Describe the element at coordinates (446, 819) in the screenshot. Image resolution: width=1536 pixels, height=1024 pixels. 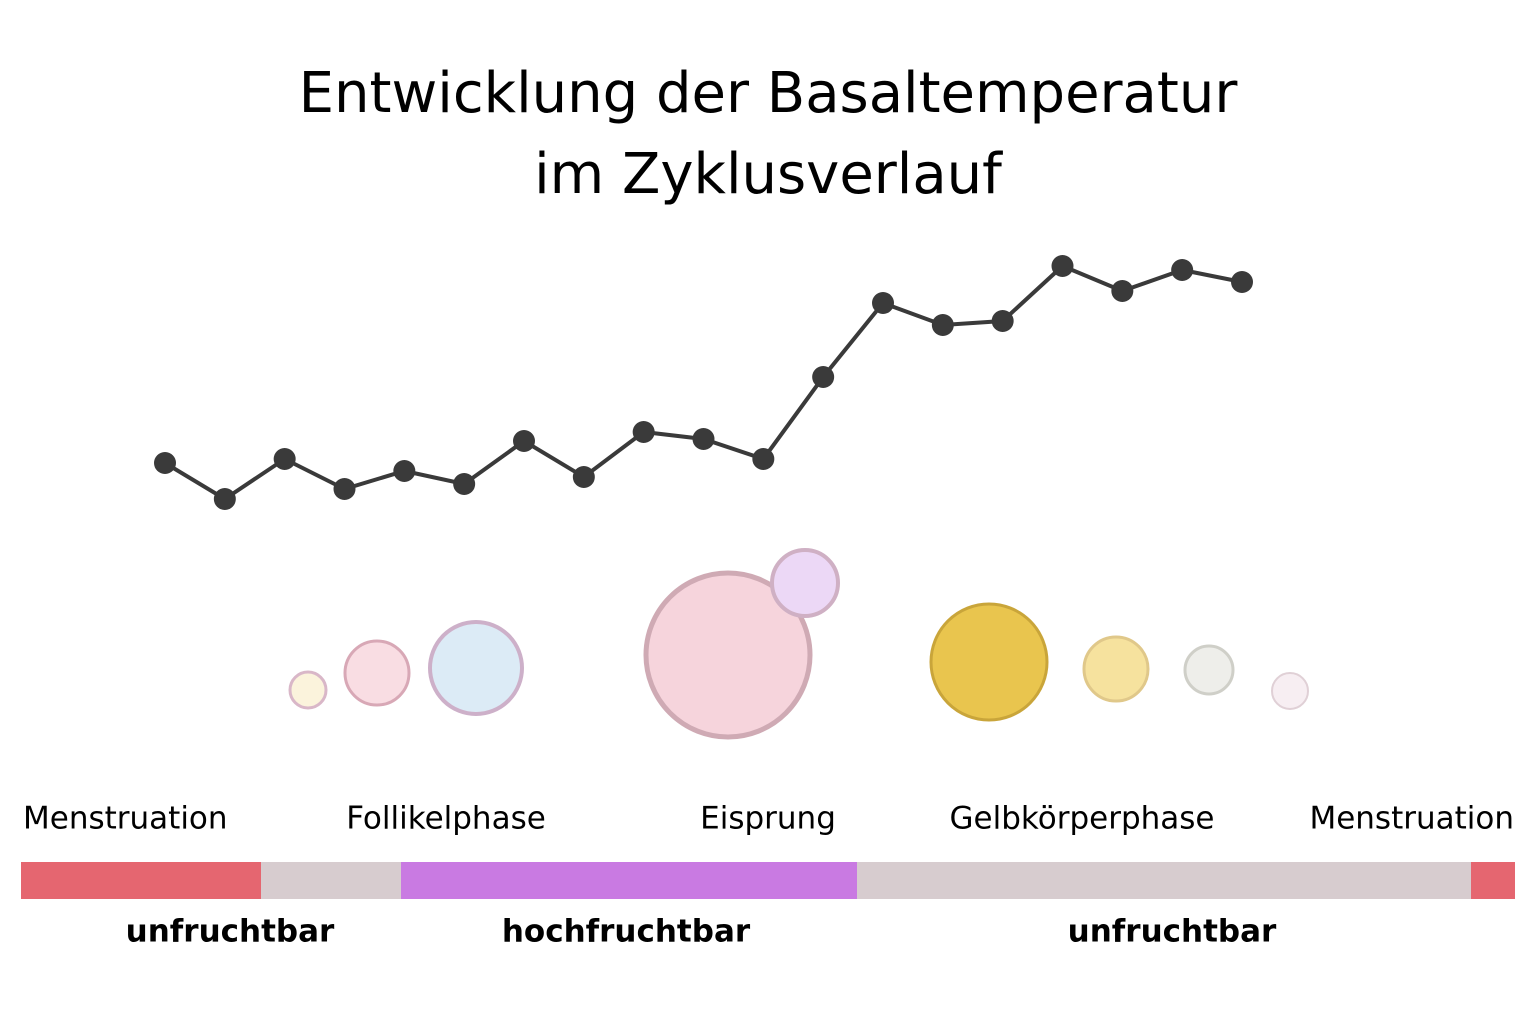
I see `phase-label: Follikelphase` at that location.